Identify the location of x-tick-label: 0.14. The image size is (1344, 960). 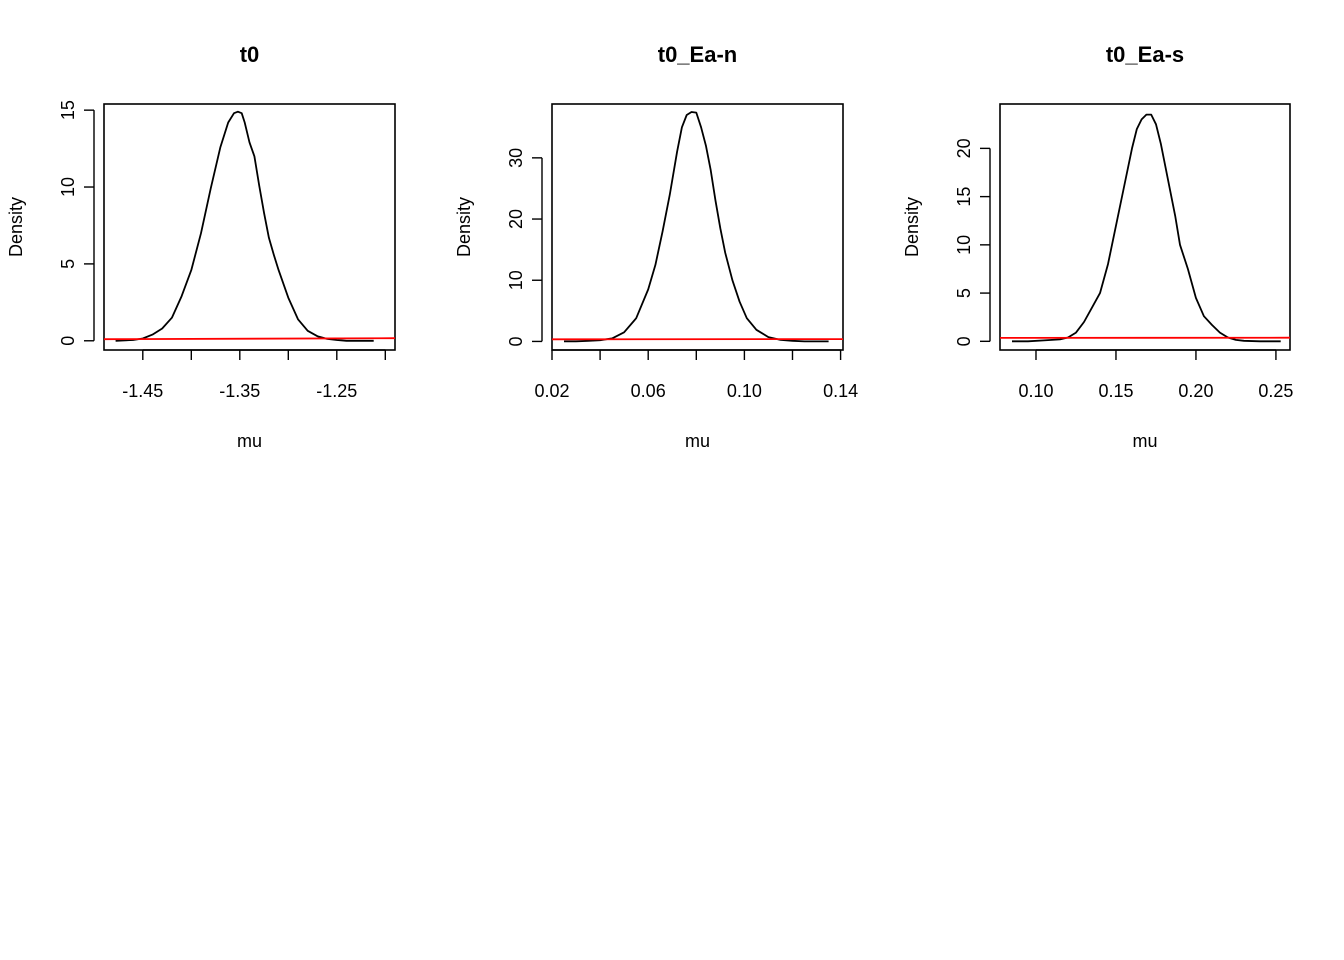
(840, 391).